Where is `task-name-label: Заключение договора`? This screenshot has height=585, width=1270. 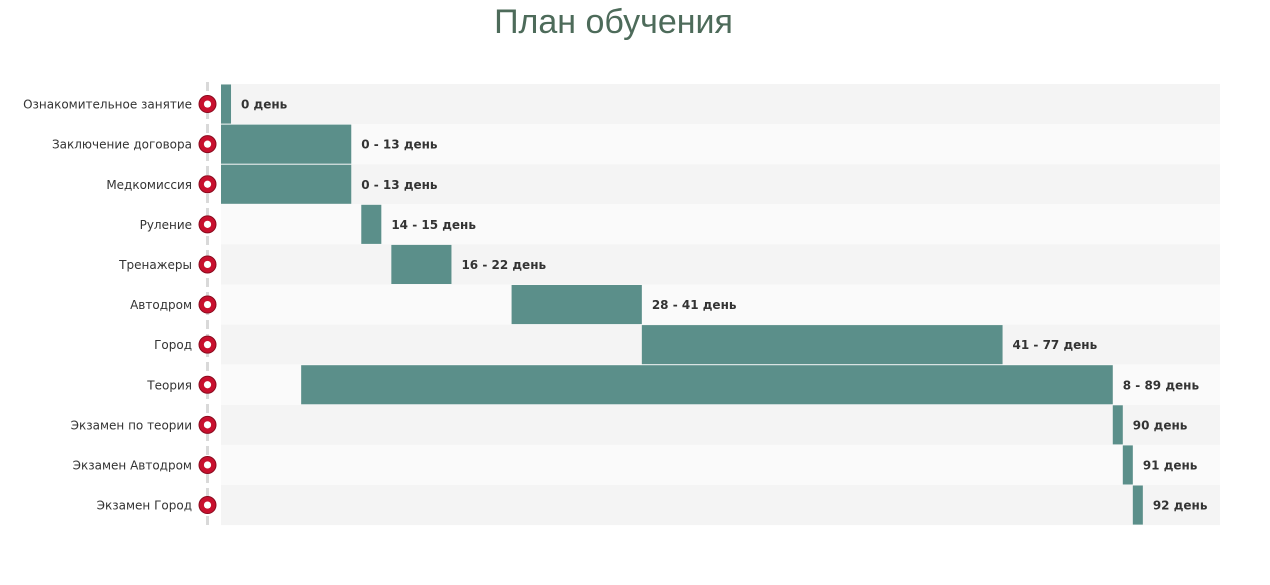
task-name-label: Заключение договора is located at coordinates (122, 145).